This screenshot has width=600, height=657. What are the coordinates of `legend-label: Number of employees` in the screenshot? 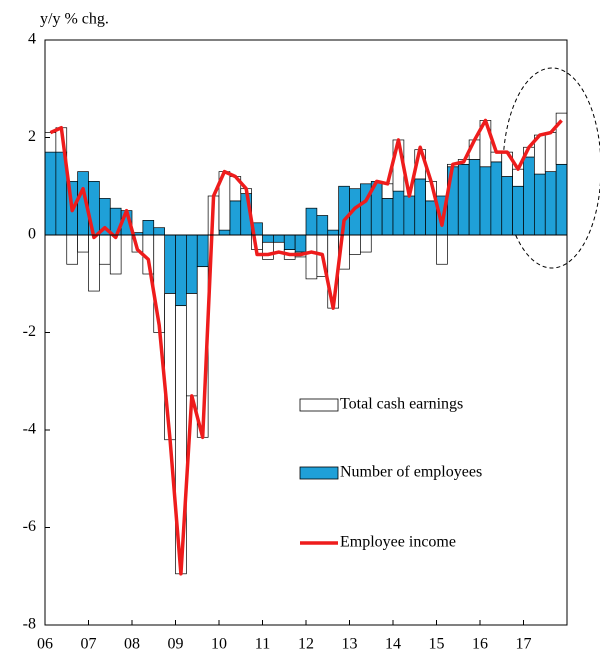 It's located at (411, 472).